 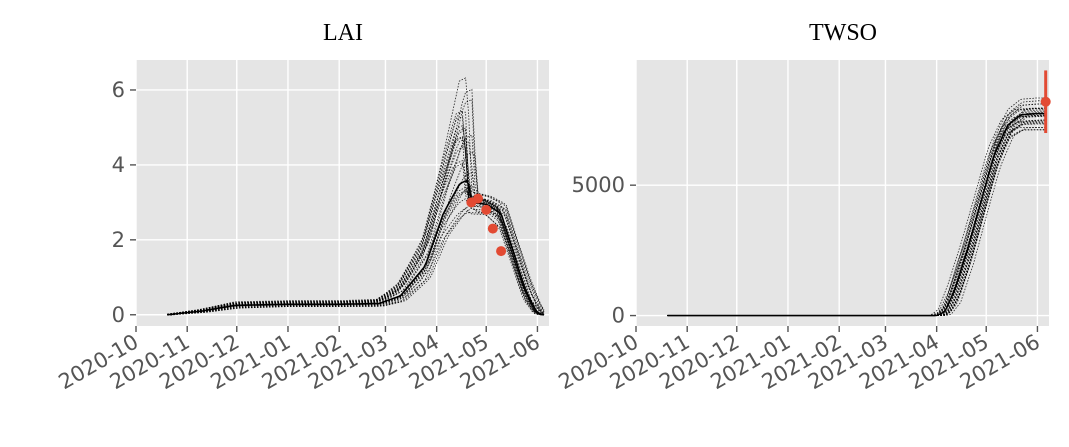 I want to click on lai-ensemble-central, so click(x=356, y=247).